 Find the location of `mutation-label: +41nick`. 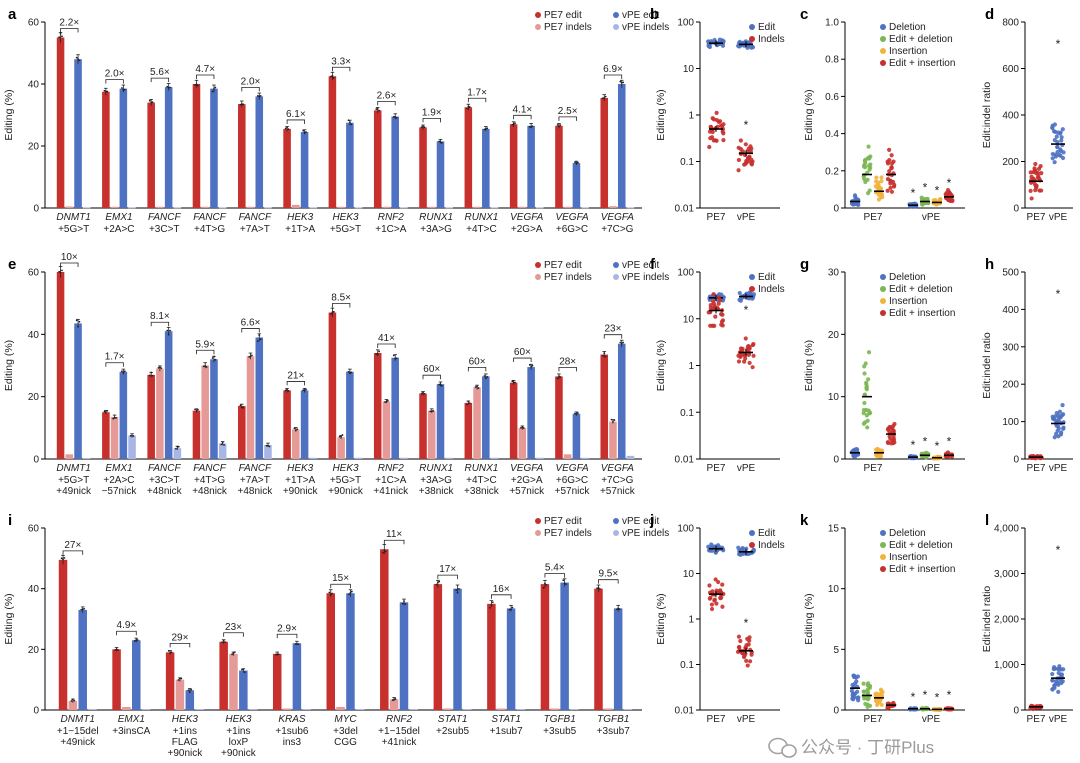

mutation-label: +41nick is located at coordinates (400, 742).